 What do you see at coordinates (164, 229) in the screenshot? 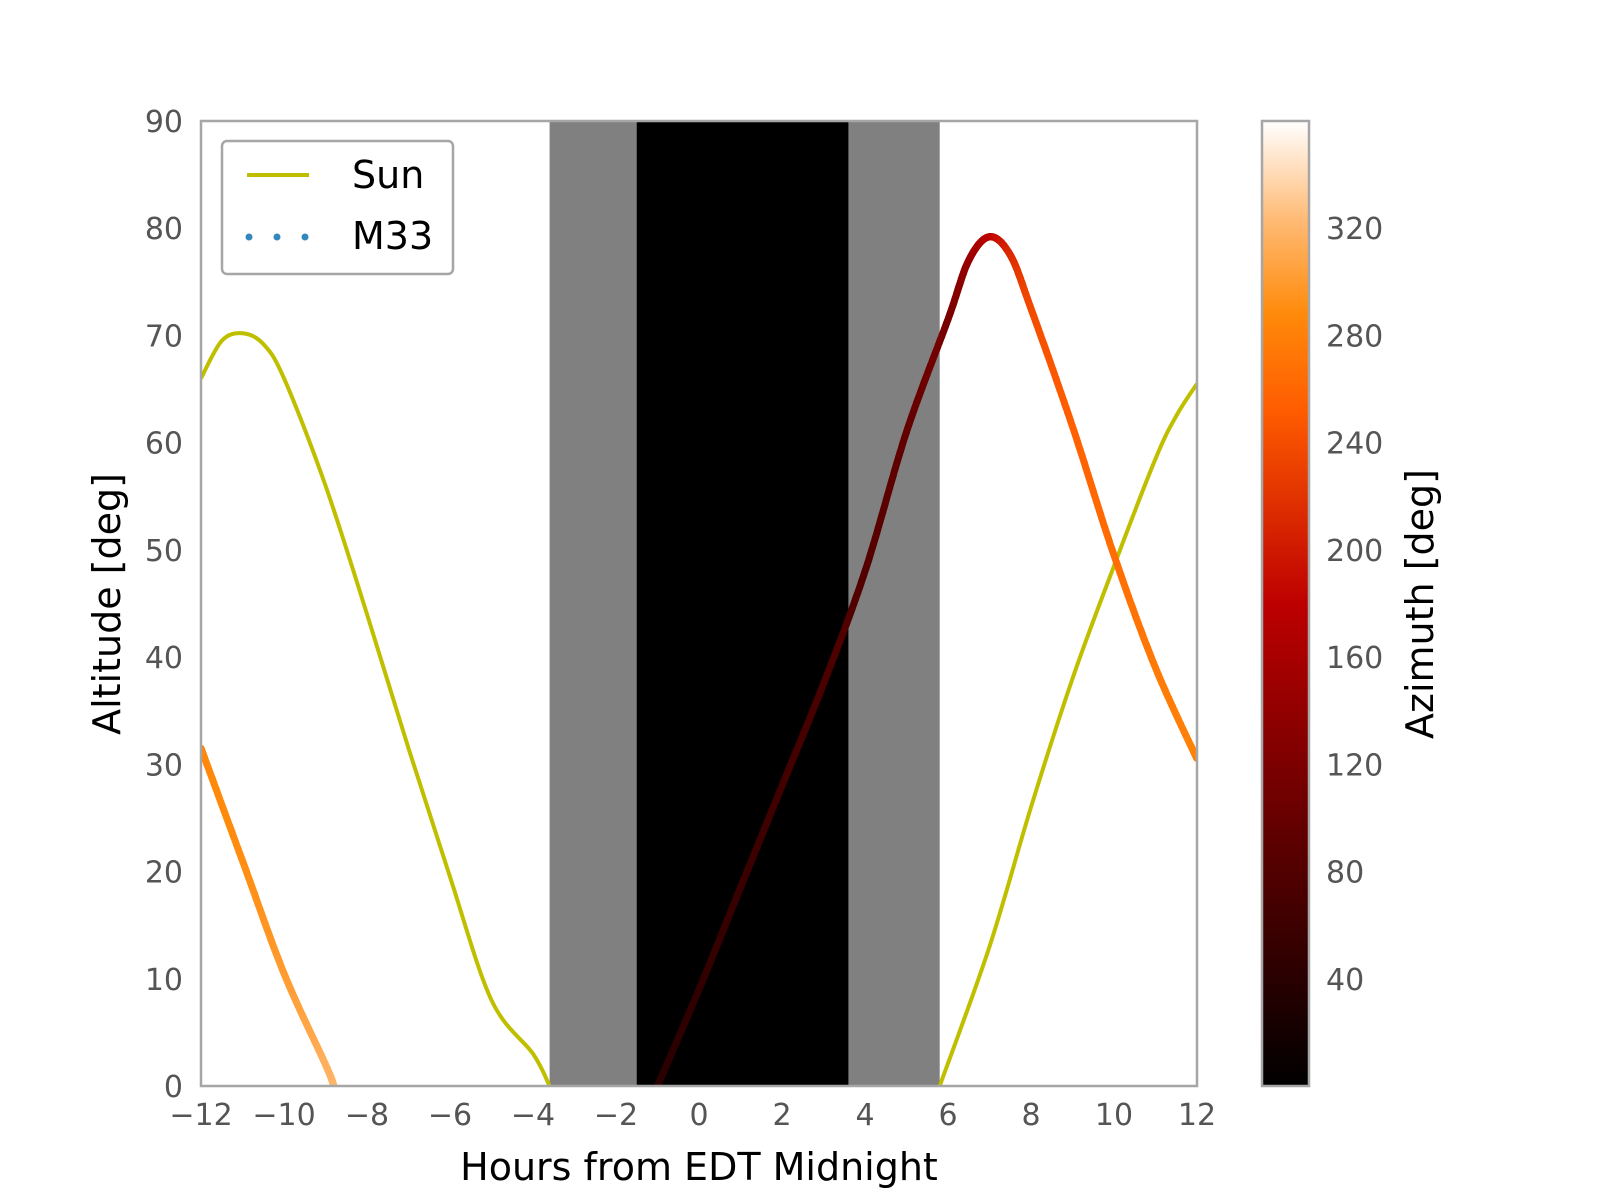
I see `y-tick-label: 80` at bounding box center [164, 229].